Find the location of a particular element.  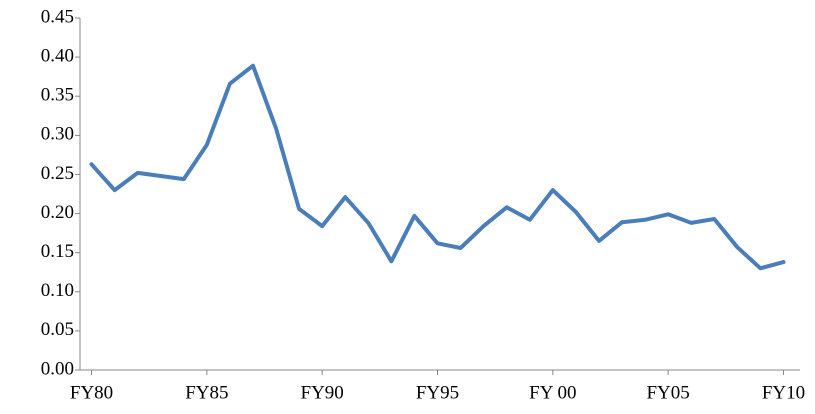

x-tick-label: FY80 is located at coordinates (91, 392).